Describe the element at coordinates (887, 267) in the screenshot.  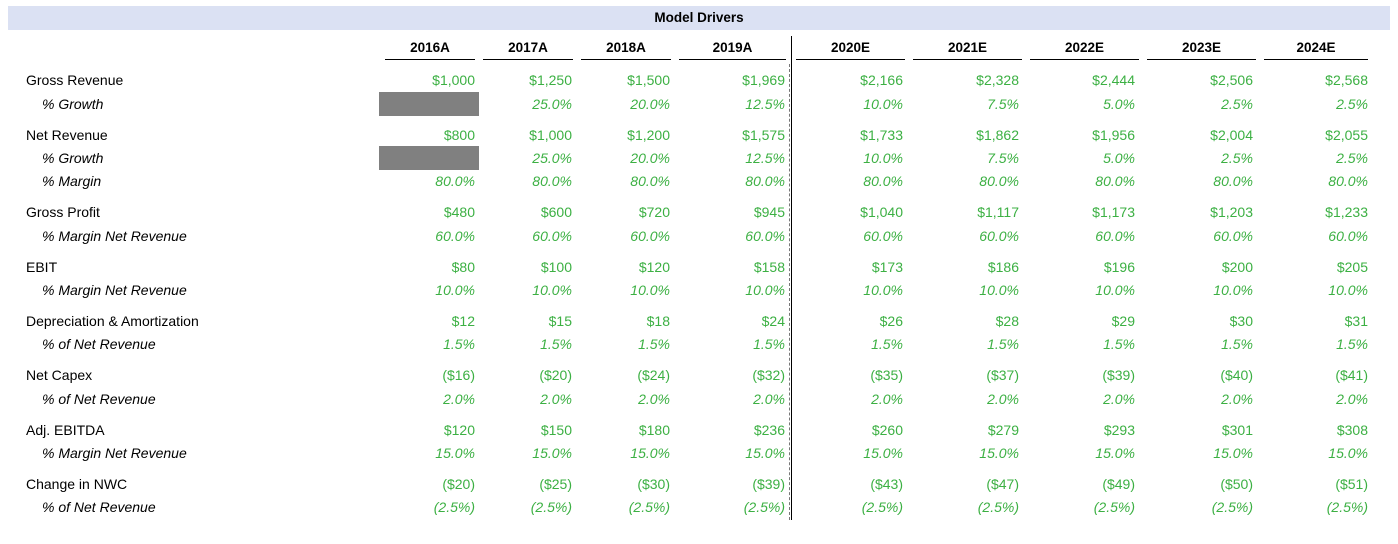
I see `value-cell: $173` at that location.